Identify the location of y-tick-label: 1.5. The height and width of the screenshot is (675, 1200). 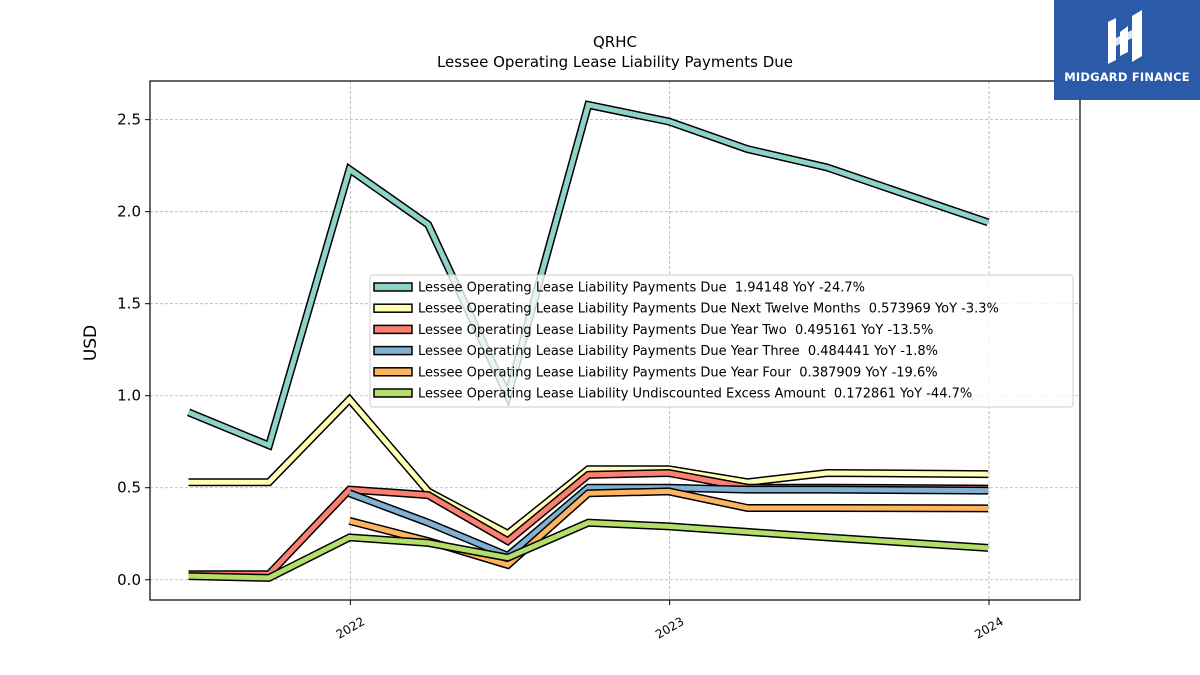
(129, 304).